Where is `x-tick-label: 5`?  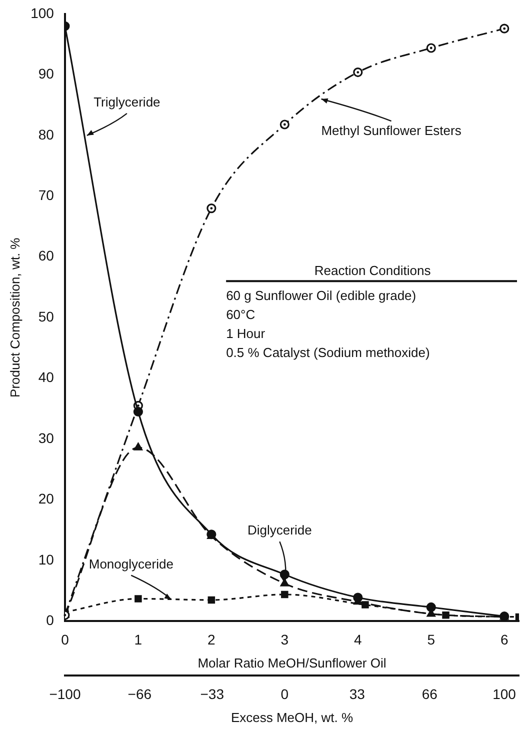
x-tick-label: 5 is located at coordinates (431, 639).